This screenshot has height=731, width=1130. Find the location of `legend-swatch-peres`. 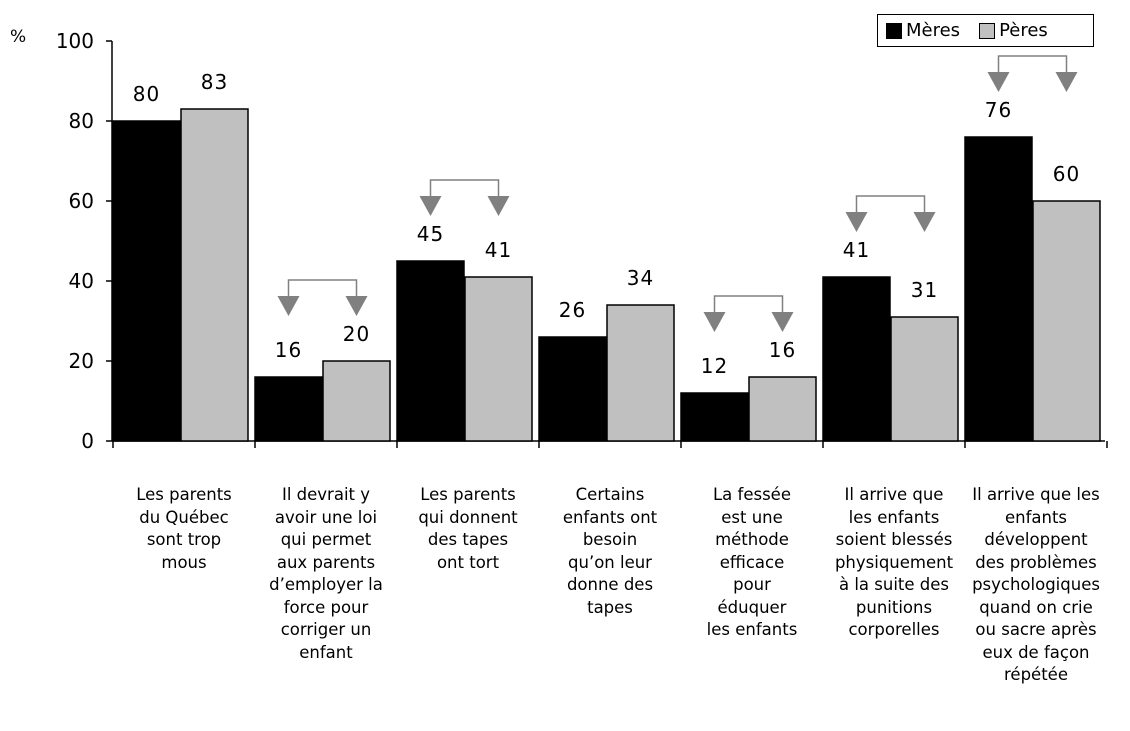

legend-swatch-peres is located at coordinates (987, 30).